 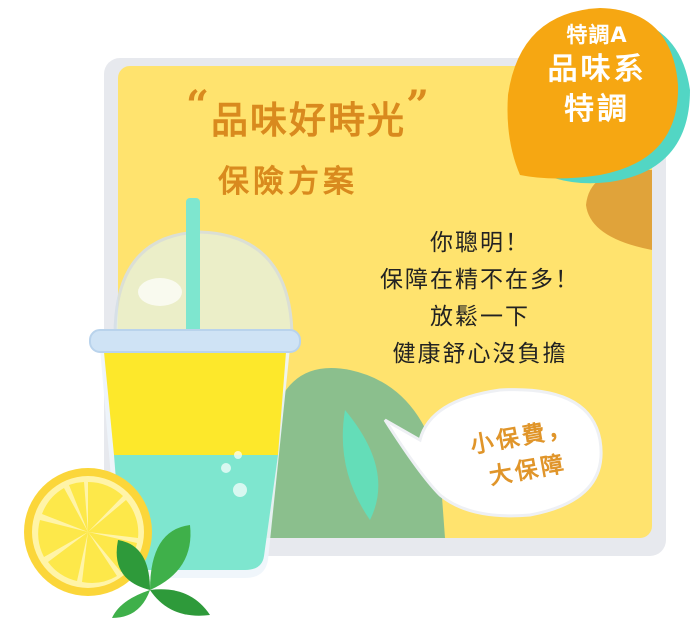 I want to click on page-subtitle: 保險方案, so click(x=288, y=182).